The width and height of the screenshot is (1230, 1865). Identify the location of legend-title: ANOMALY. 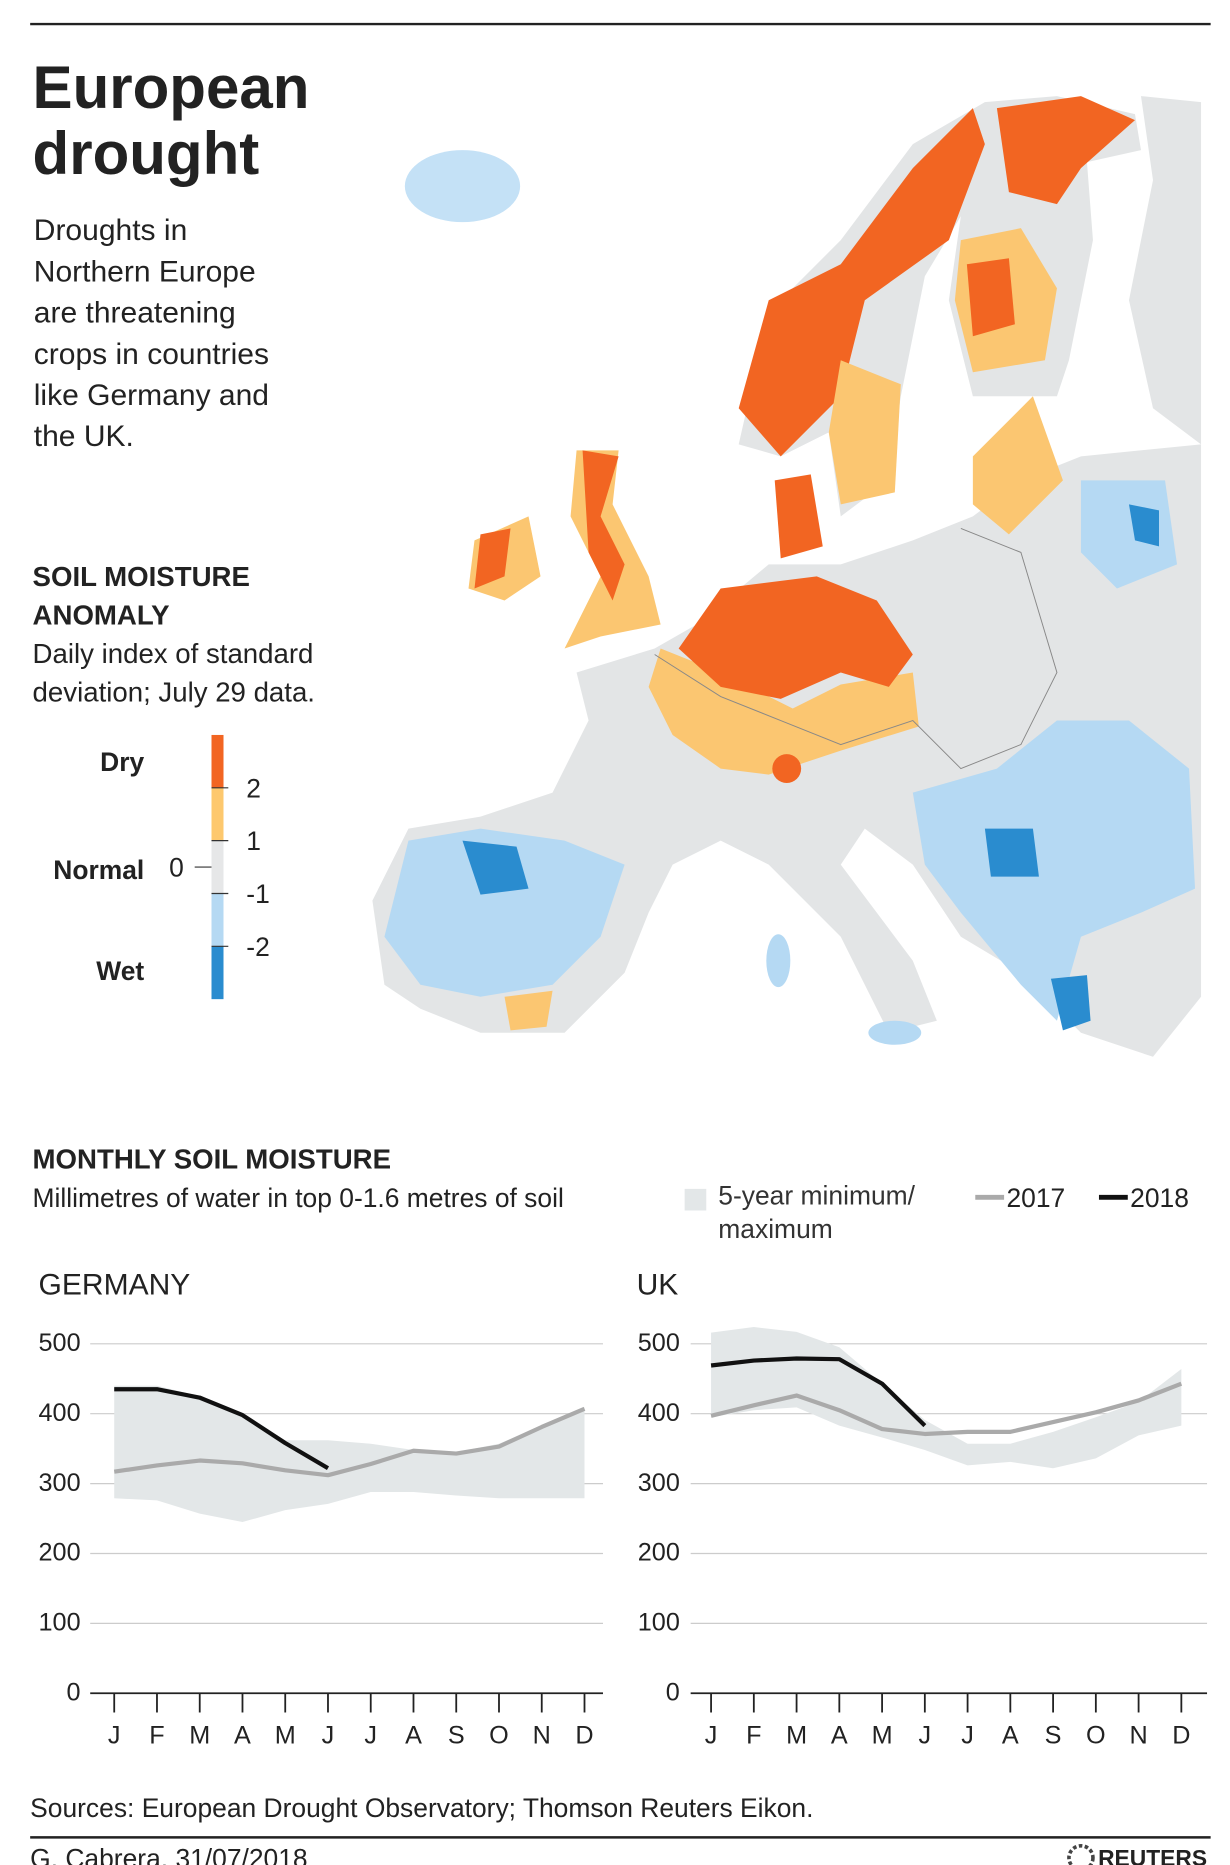
(101, 614).